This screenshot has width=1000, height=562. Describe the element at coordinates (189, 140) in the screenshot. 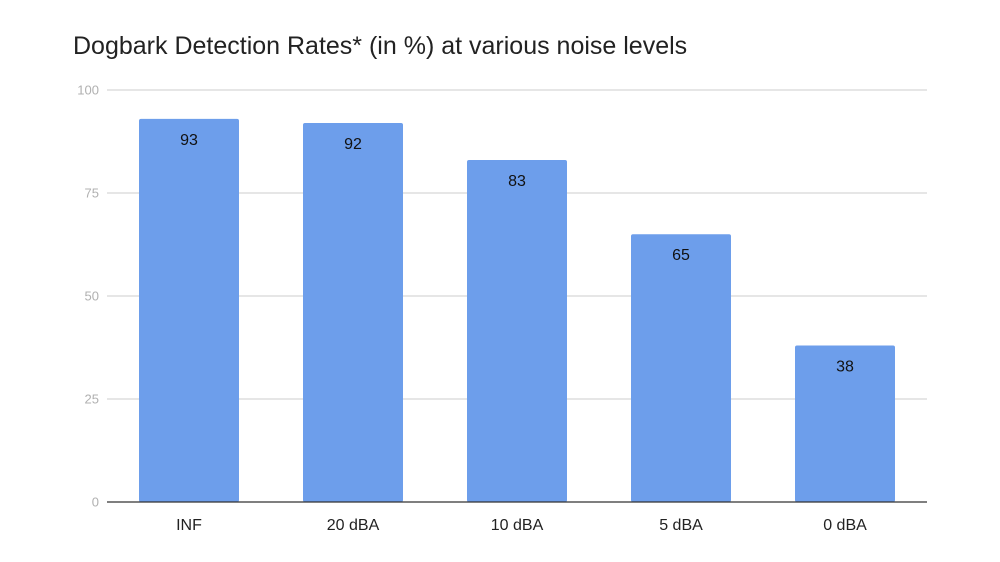

I see `data-label: 93` at that location.